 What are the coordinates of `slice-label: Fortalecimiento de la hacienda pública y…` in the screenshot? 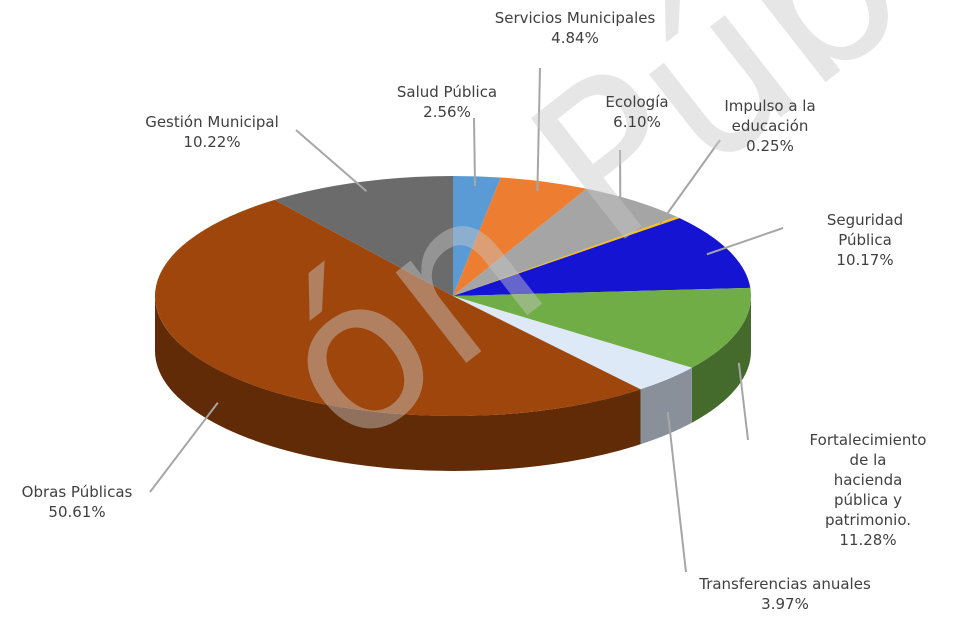 It's located at (868, 480).